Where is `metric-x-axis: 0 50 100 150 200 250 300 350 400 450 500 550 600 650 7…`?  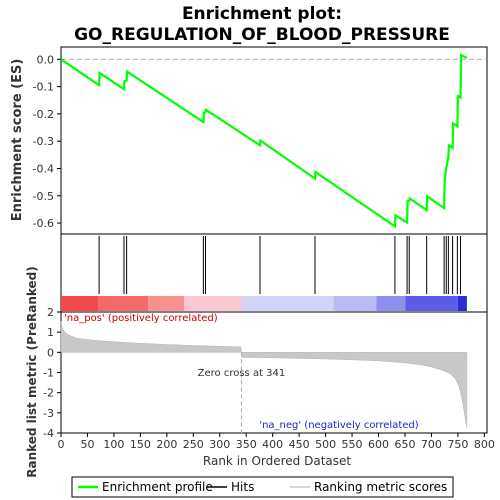 metric-x-axis: 0 50 100 150 200 250 300 350 400 450 500 550 600 650 7… is located at coordinates (276, 442).